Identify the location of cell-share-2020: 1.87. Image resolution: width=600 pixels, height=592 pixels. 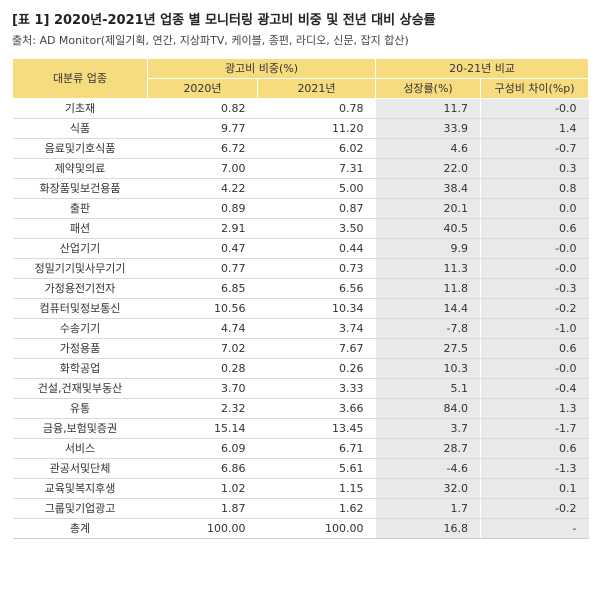
(202, 508).